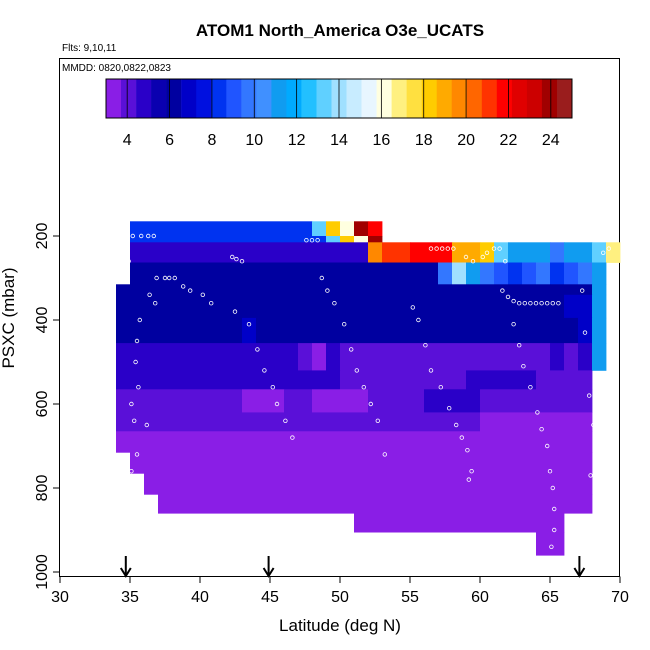 The height and width of the screenshot is (650, 650). I want to click on colorbar-tick-label: 16, so click(381, 140).